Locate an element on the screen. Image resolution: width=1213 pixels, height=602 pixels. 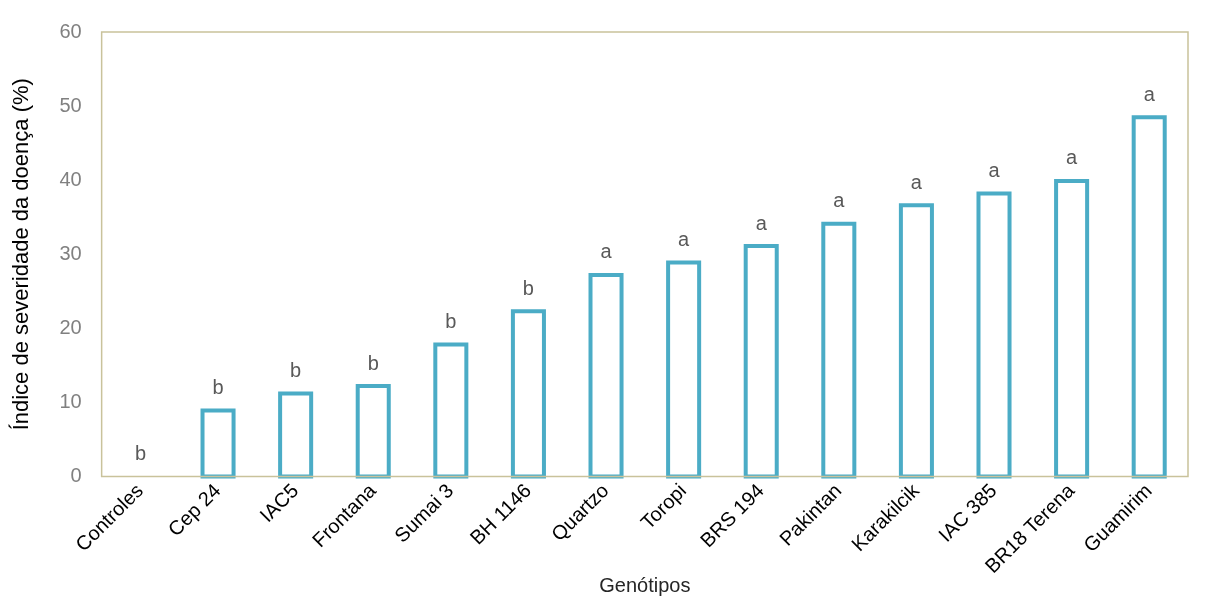
y-axis-title: Índice de severidade da doença (%) is located at coordinates (21, 254).